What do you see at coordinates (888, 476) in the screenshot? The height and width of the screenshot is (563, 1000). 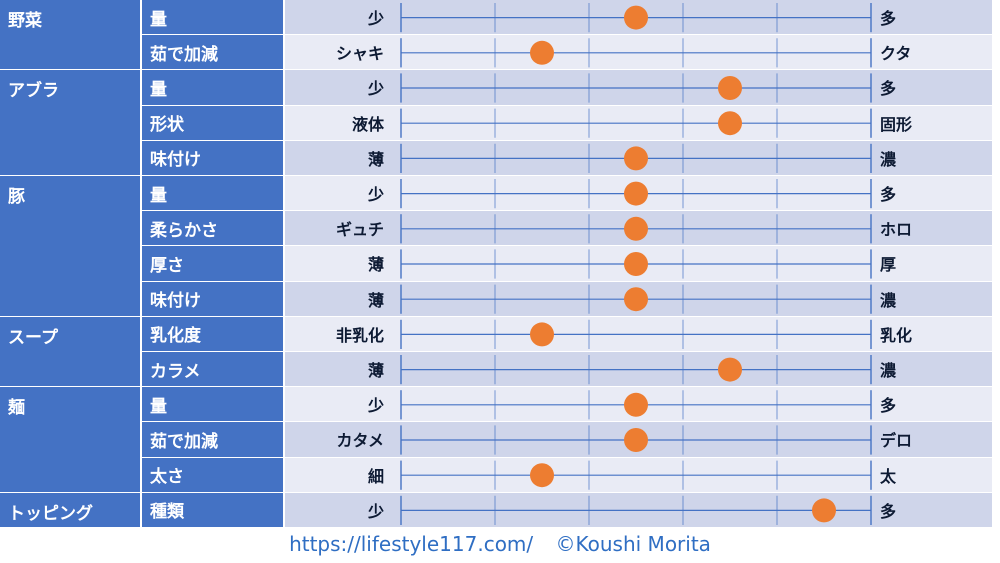 I see `high-label: 太` at bounding box center [888, 476].